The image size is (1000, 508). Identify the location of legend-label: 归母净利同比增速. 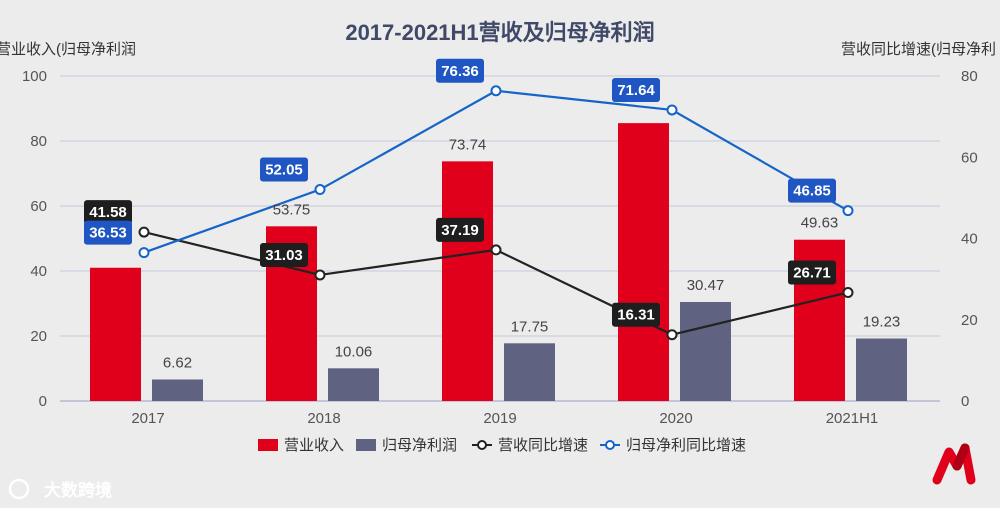
(686, 445).